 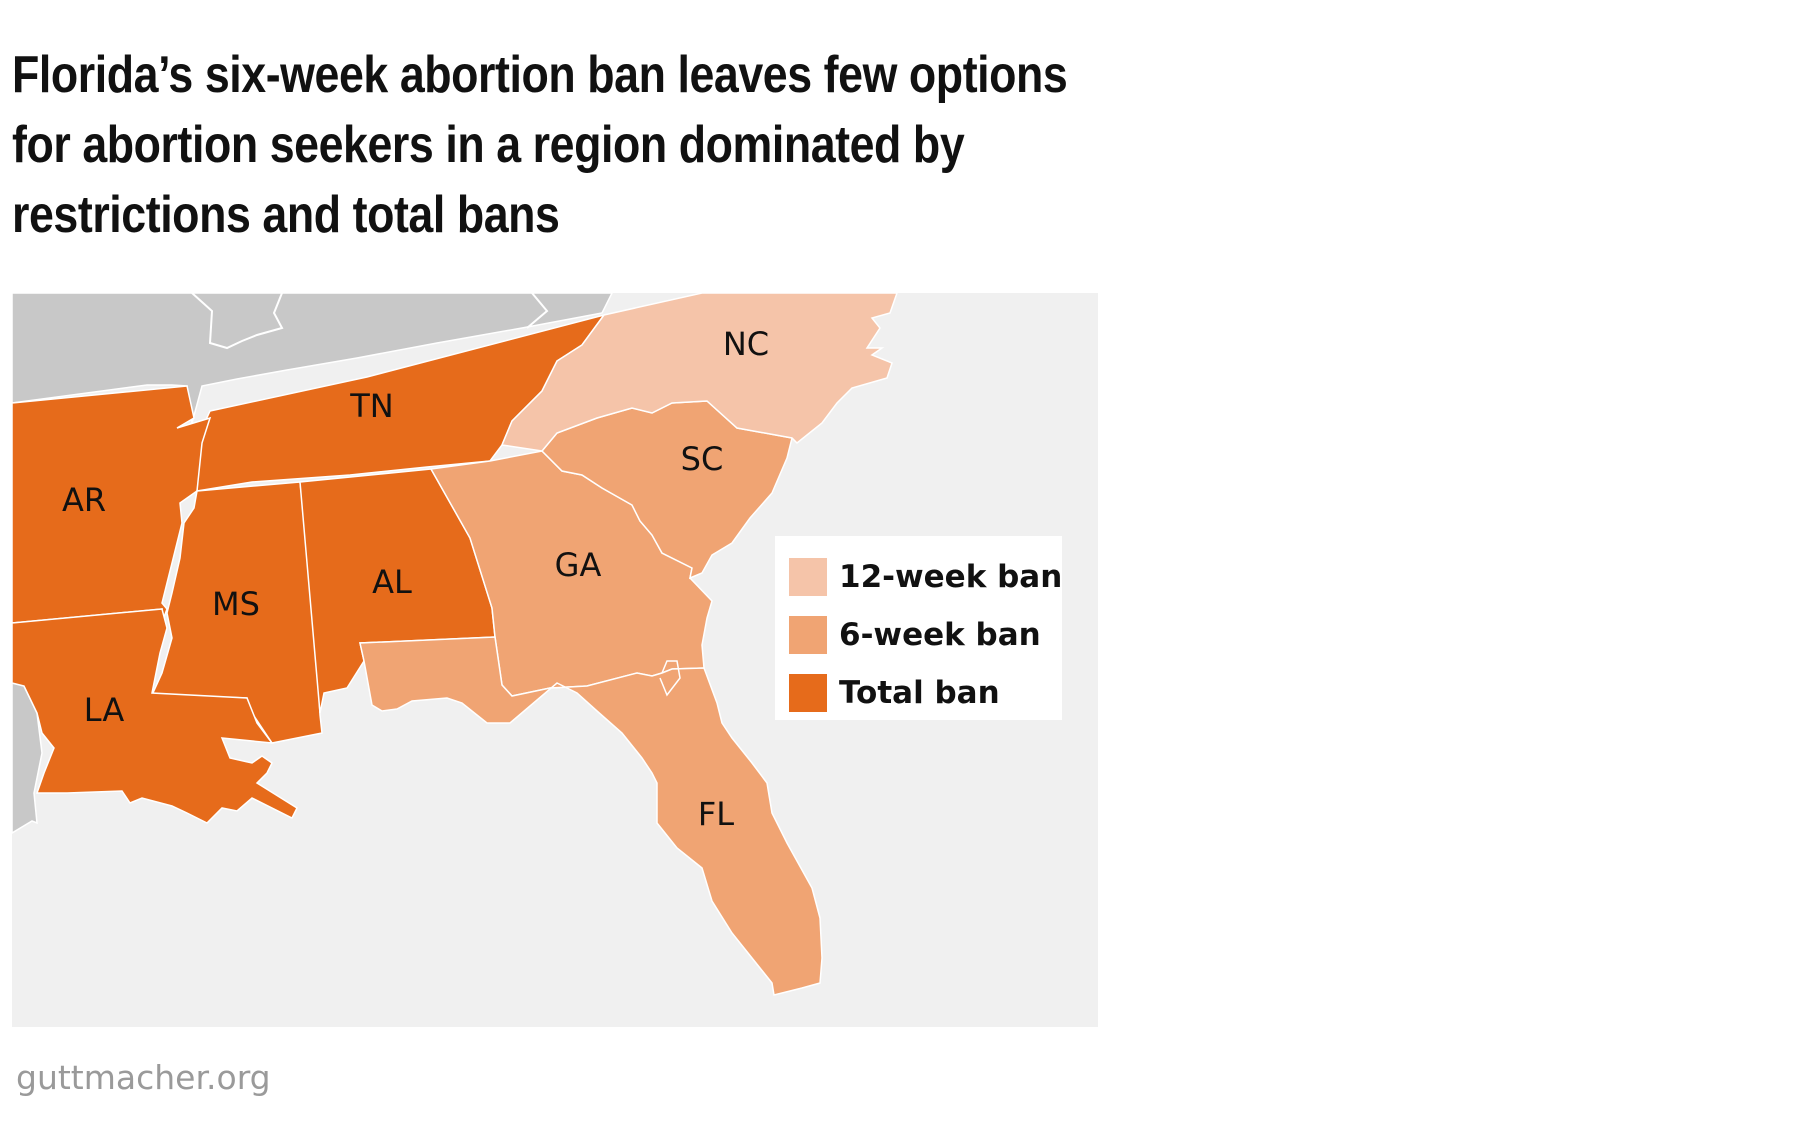 What do you see at coordinates (578, 565) in the screenshot?
I see `label-ga: GA` at bounding box center [578, 565].